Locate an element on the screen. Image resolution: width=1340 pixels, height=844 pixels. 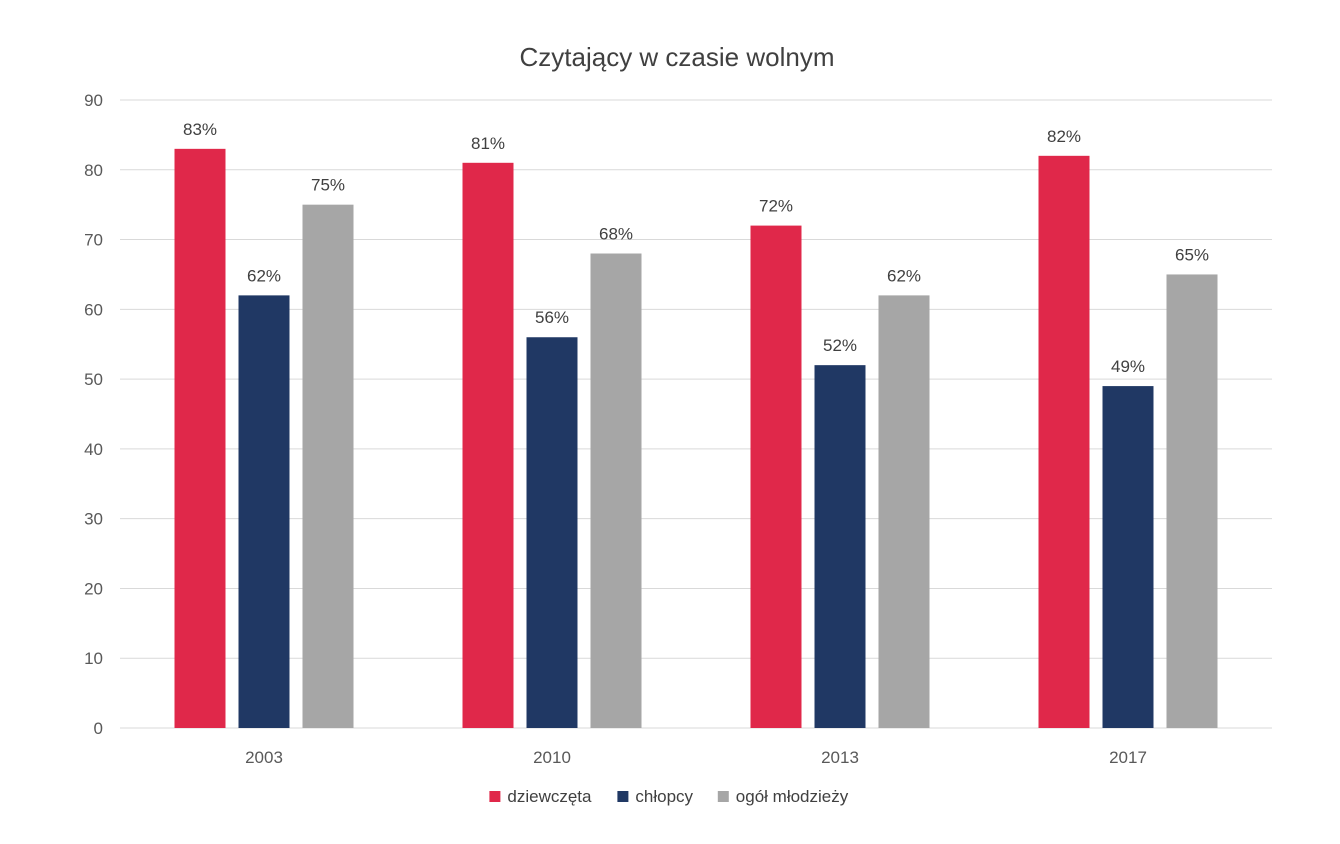
bar-dziewczęta-2003 is located at coordinates (200, 438).